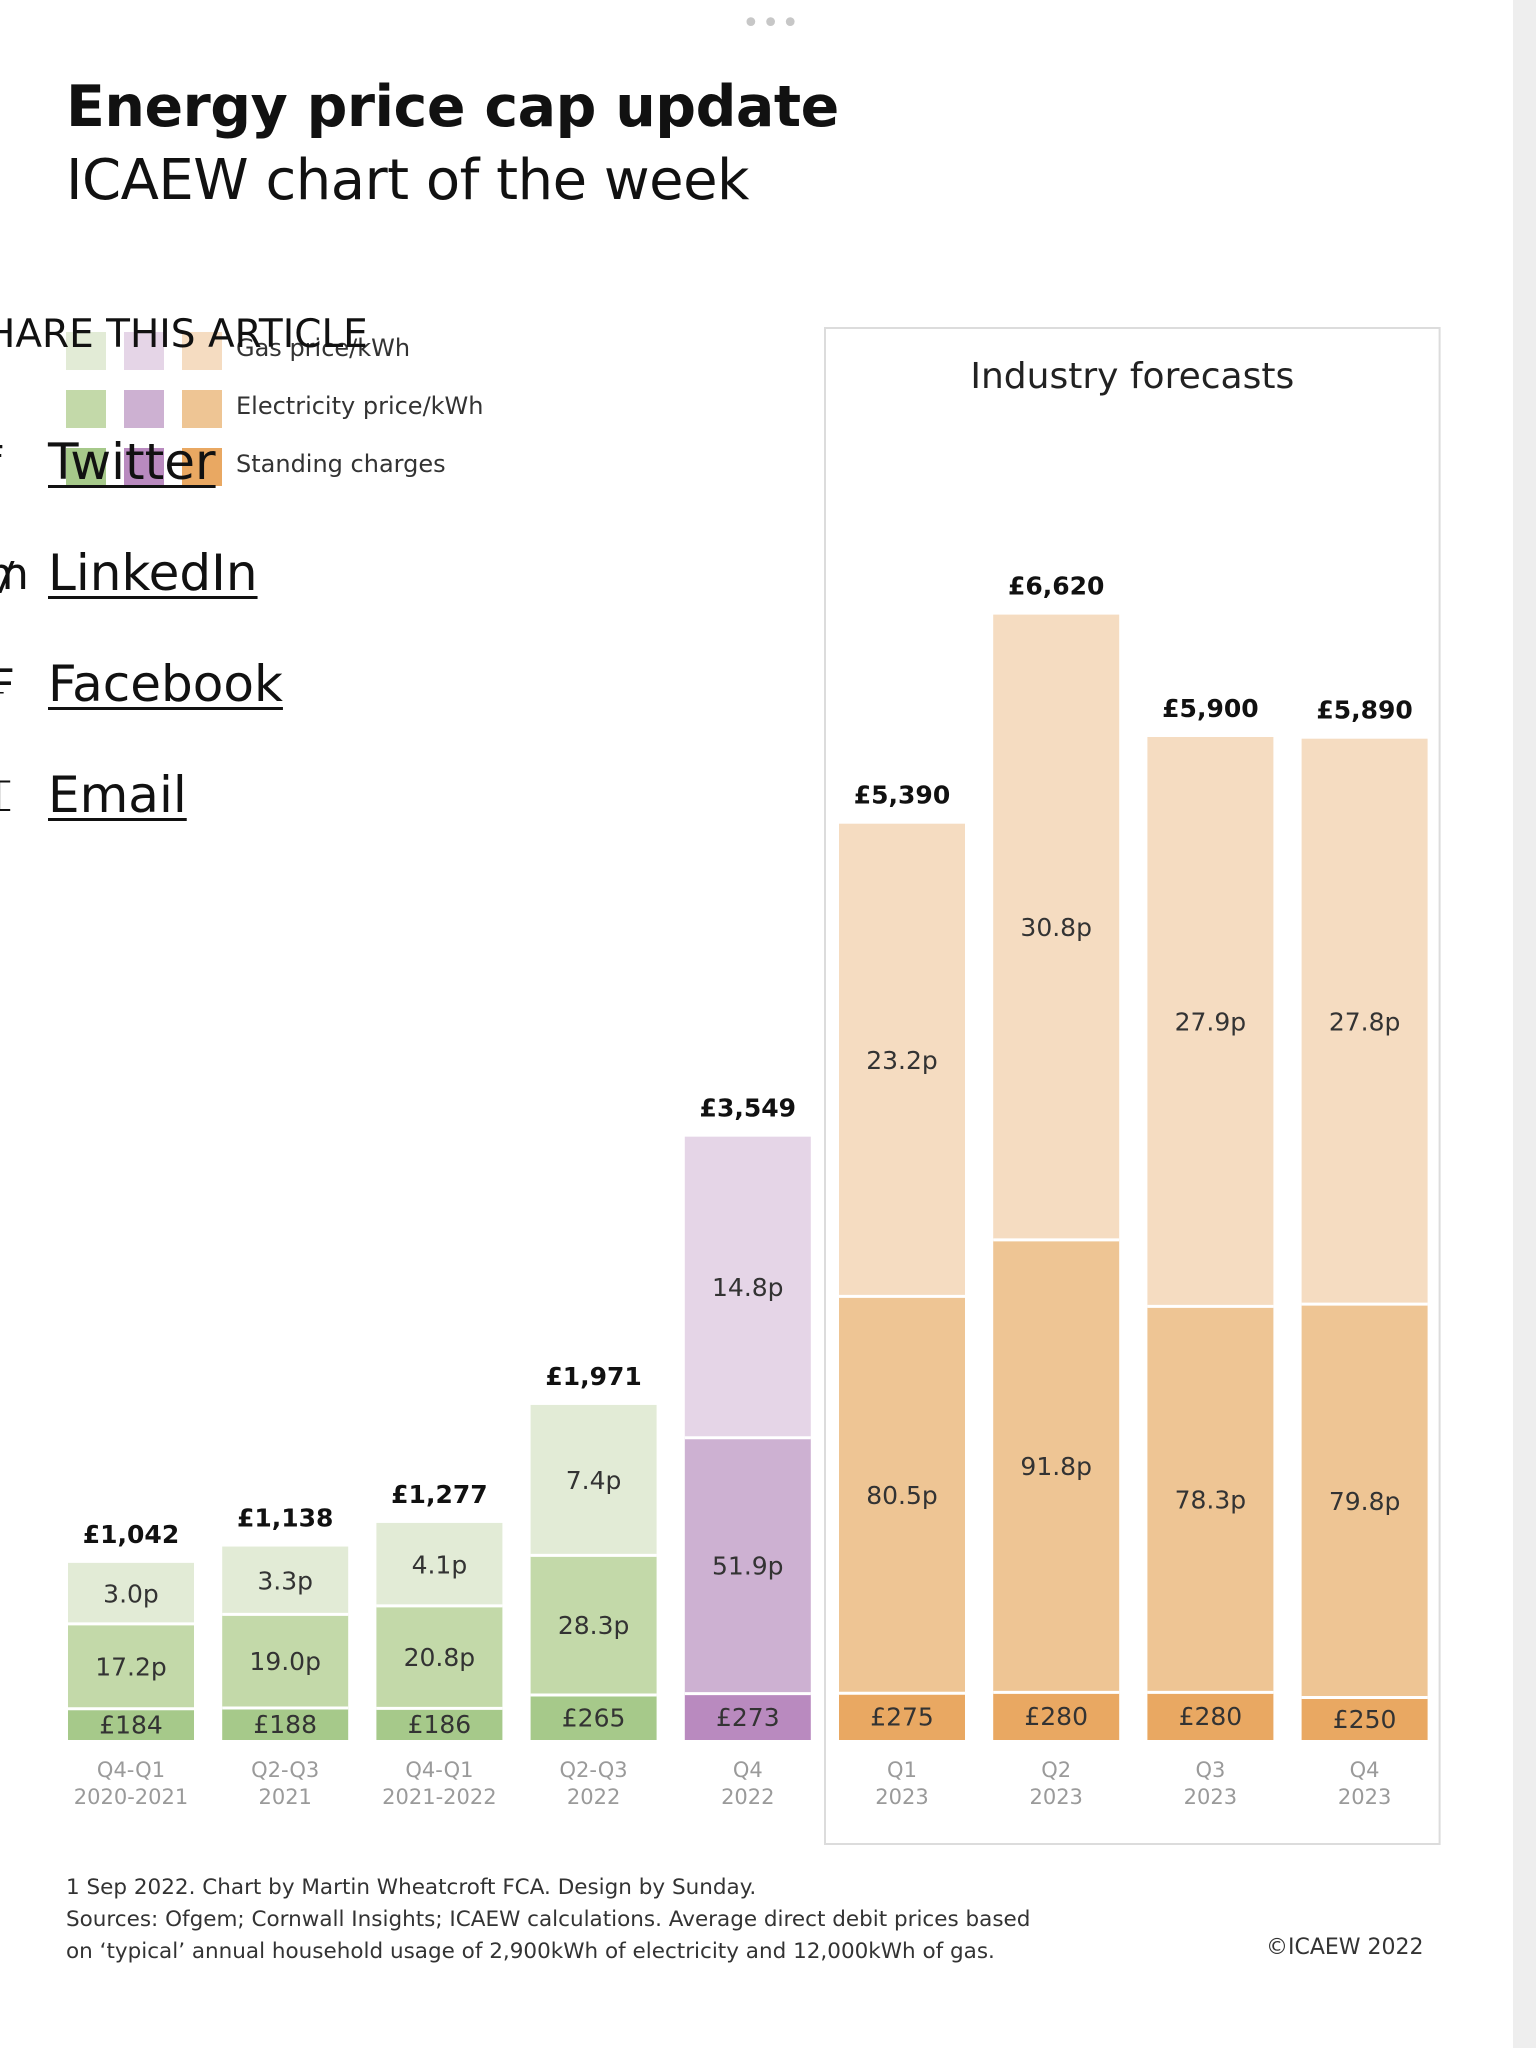  What do you see at coordinates (439, 1797) in the screenshot?
I see `x-tick-label: 2021-2022` at bounding box center [439, 1797].